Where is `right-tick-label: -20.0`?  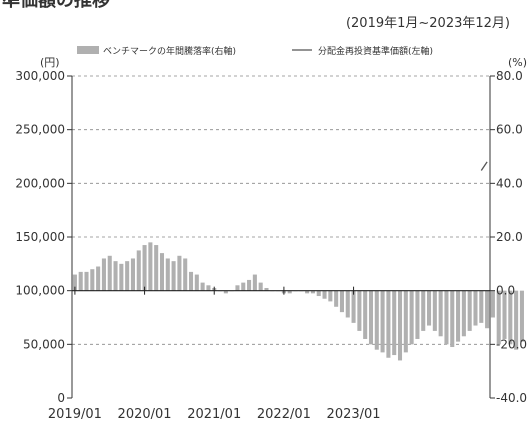
right-tick-label: -20.0 is located at coordinates (511, 344).